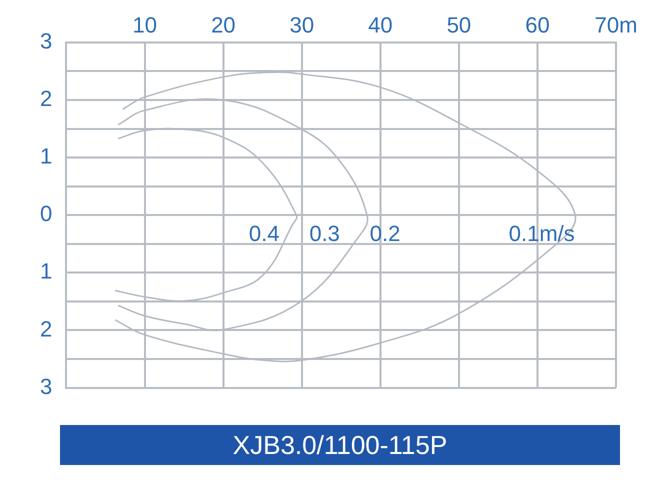  I want to click on annotation: 0.4, so click(264, 233).